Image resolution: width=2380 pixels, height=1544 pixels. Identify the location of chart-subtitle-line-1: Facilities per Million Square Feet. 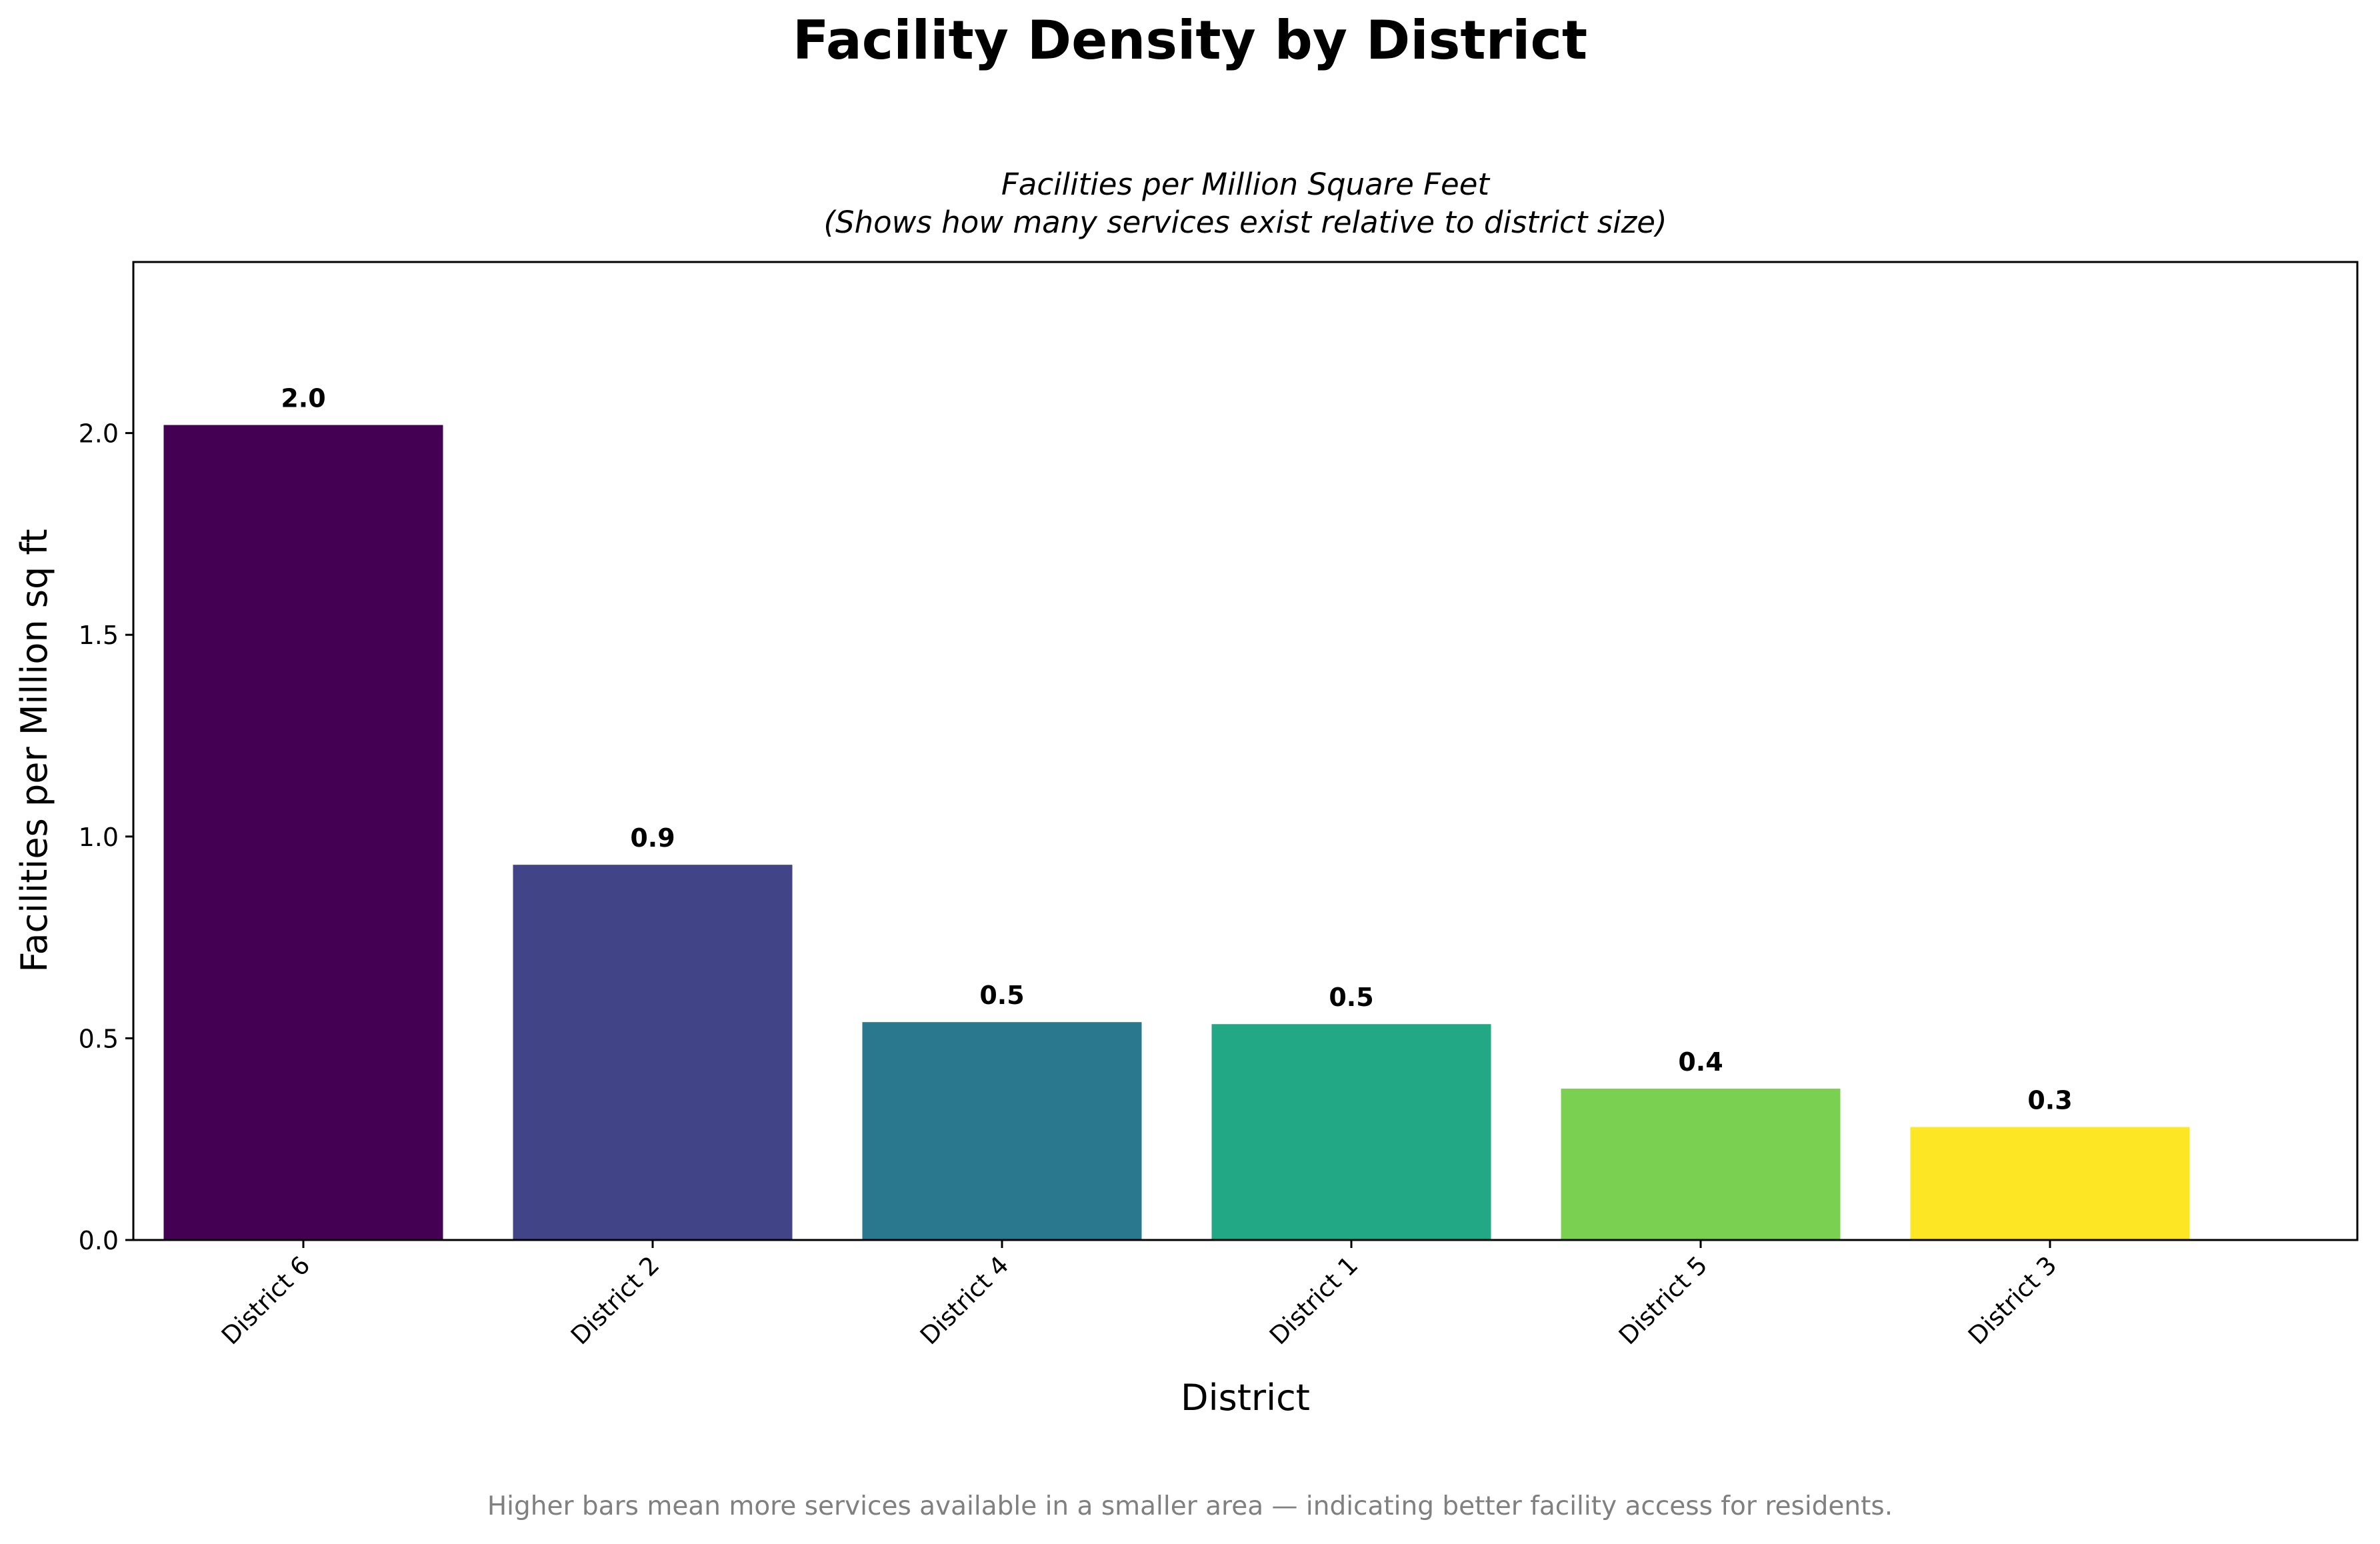
(1246, 184).